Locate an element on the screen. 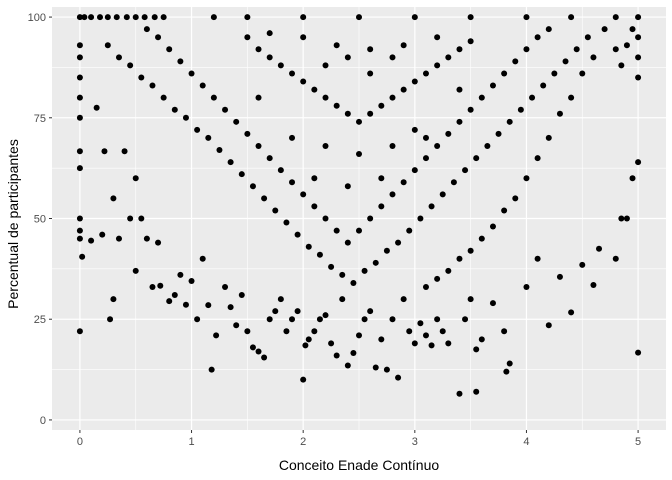 This screenshot has height=480, width=672. x-tick-label: 1 is located at coordinates (191, 442).